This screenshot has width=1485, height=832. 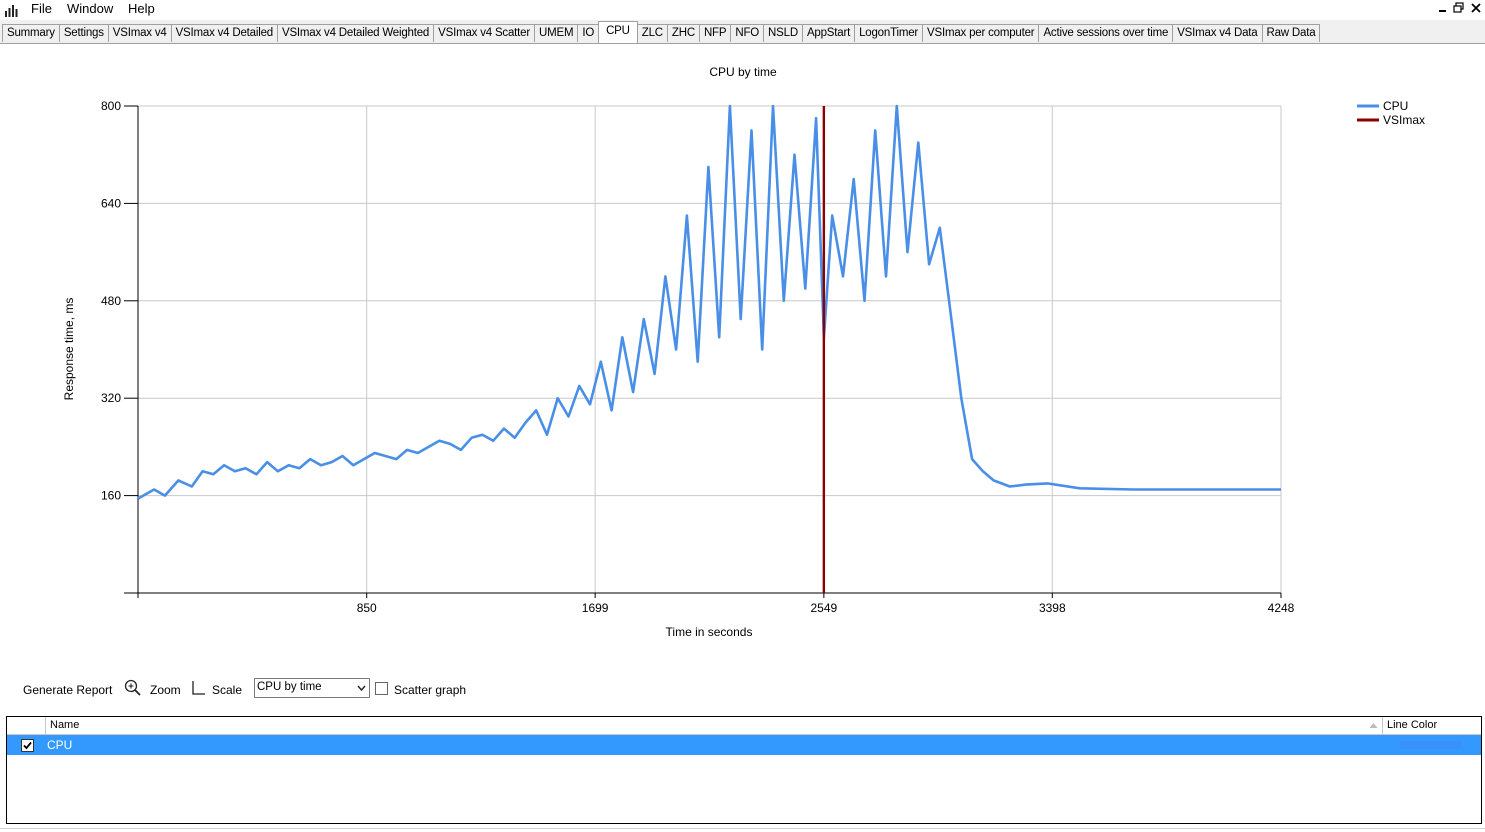 What do you see at coordinates (709, 632) in the screenshot?
I see `x-axis-label: Time in seconds` at bounding box center [709, 632].